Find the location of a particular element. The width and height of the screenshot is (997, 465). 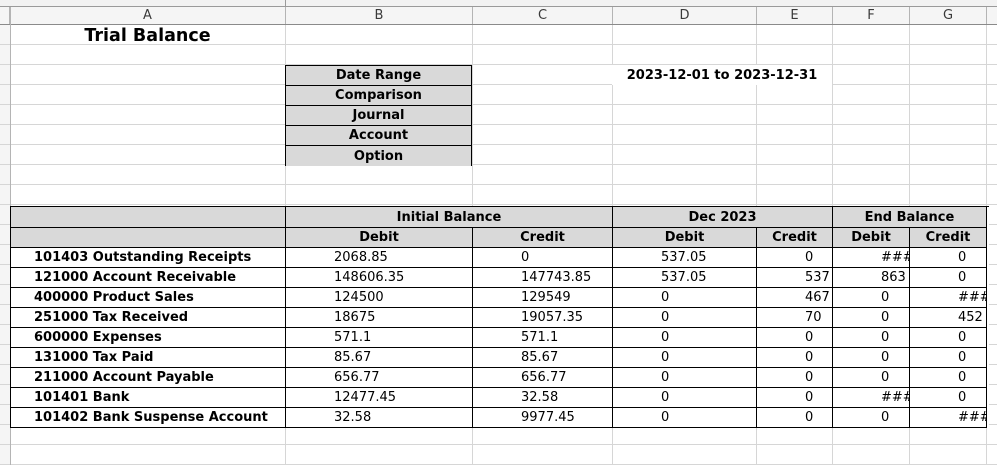

table-cell: 9977.45 is located at coordinates (543, 418).